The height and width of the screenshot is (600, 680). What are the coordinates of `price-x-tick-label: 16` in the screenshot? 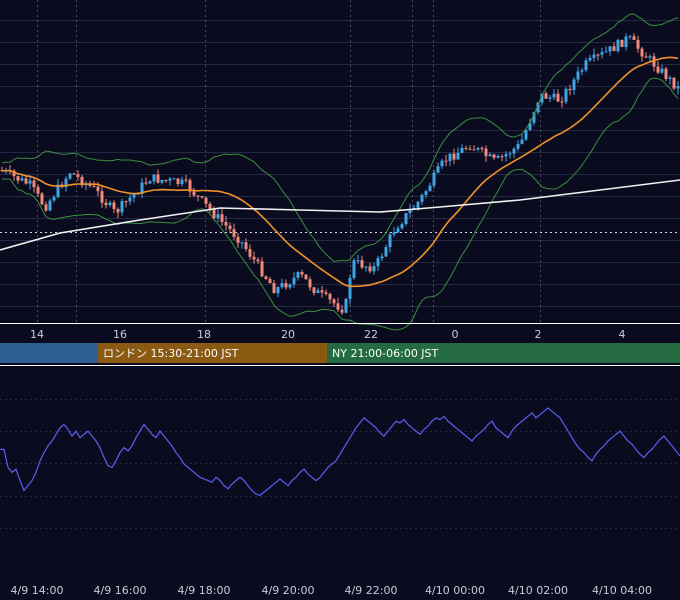 It's located at (120, 334).